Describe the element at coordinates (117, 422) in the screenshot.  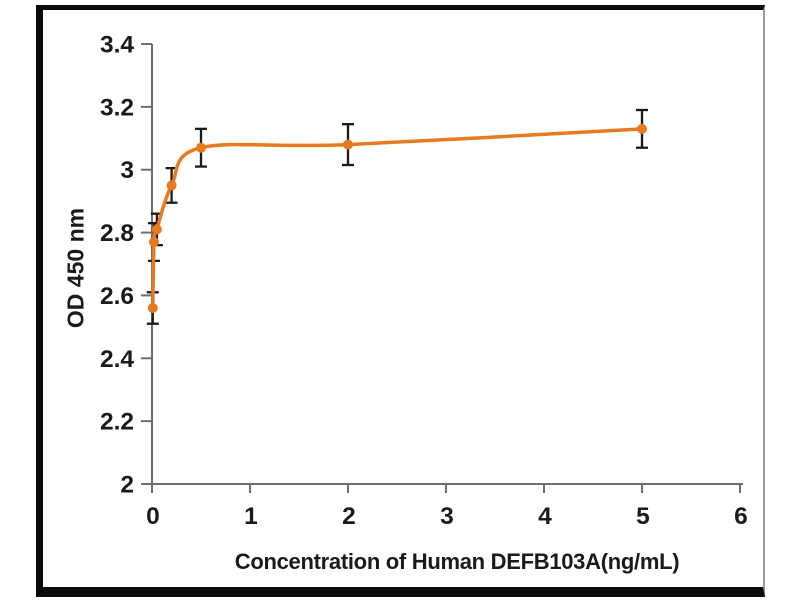
I see `y-tick-label: 2.2` at that location.